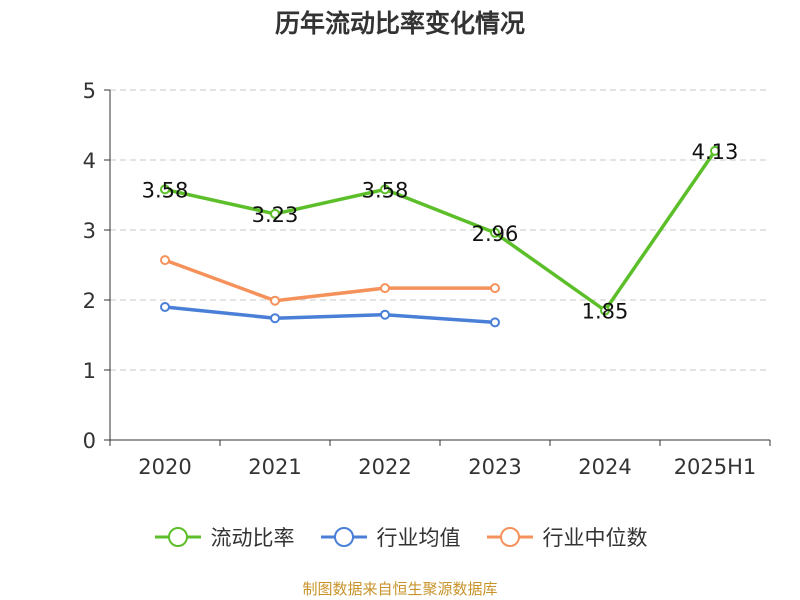  What do you see at coordinates (89, 371) in the screenshot?
I see `y-tick-label: 1` at bounding box center [89, 371].